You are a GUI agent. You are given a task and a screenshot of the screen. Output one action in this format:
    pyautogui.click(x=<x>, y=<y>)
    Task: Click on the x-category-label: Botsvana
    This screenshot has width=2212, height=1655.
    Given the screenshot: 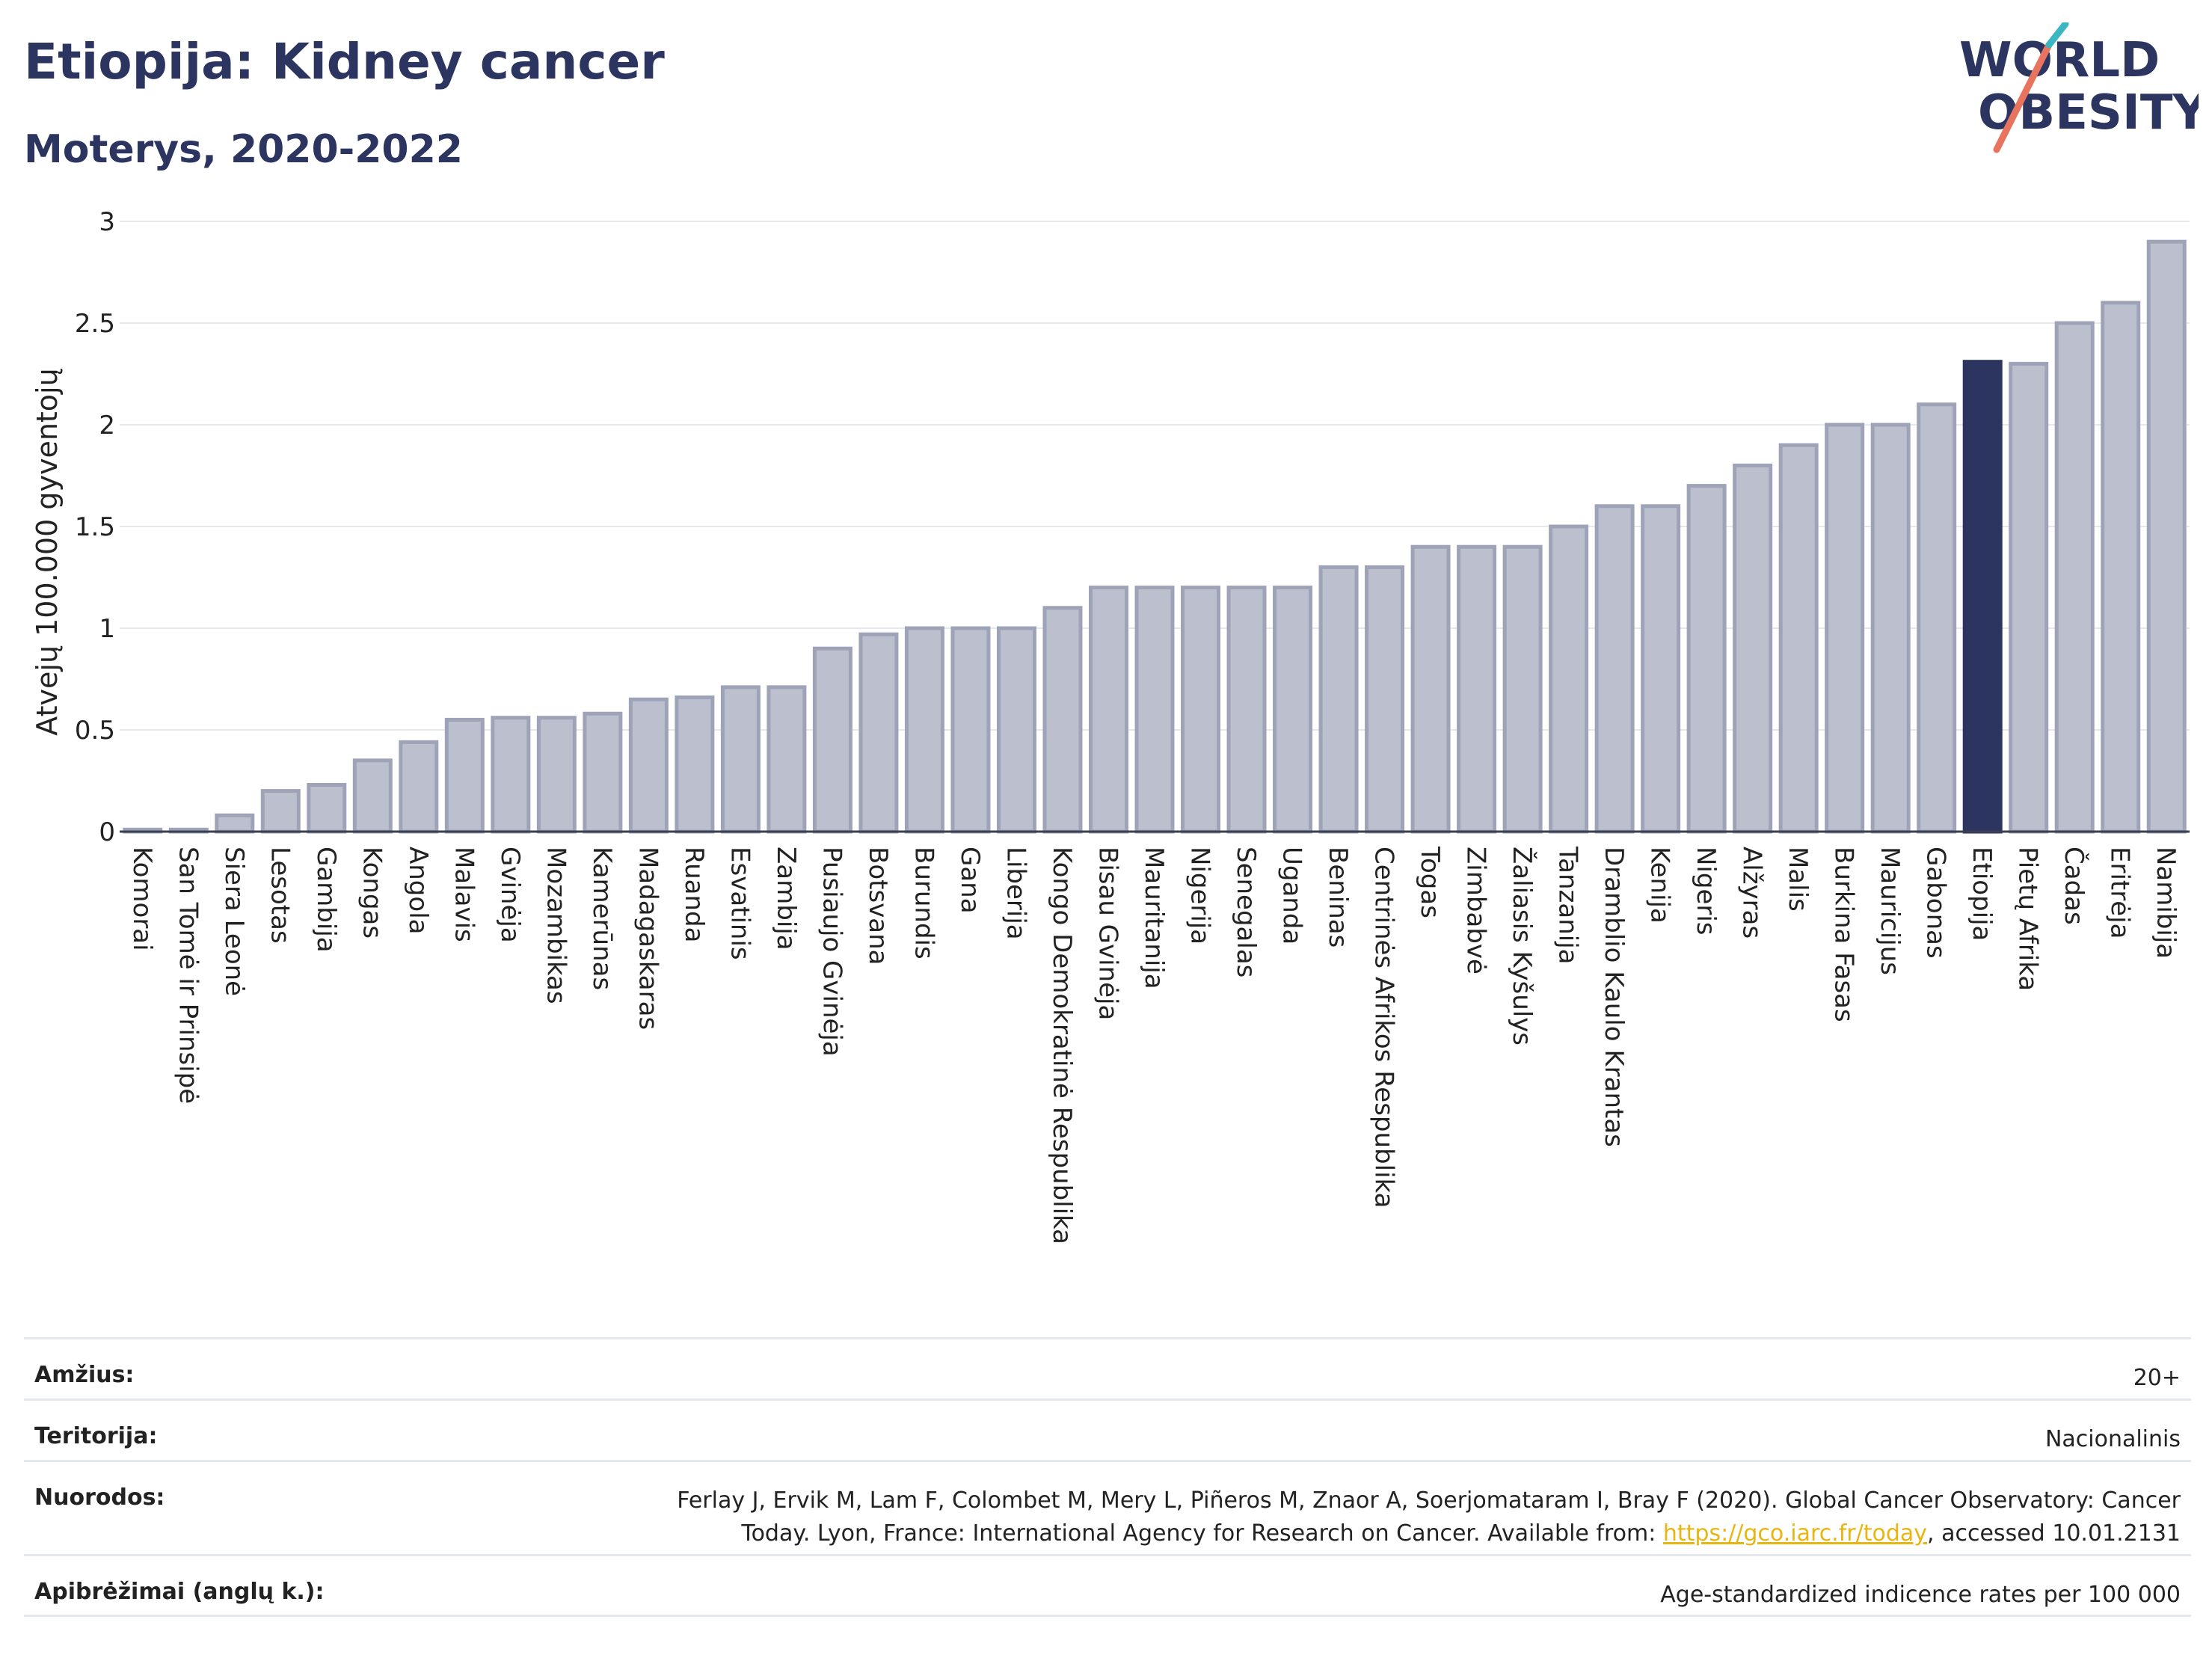 What is the action you would take?
    pyautogui.click(x=878, y=906)
    